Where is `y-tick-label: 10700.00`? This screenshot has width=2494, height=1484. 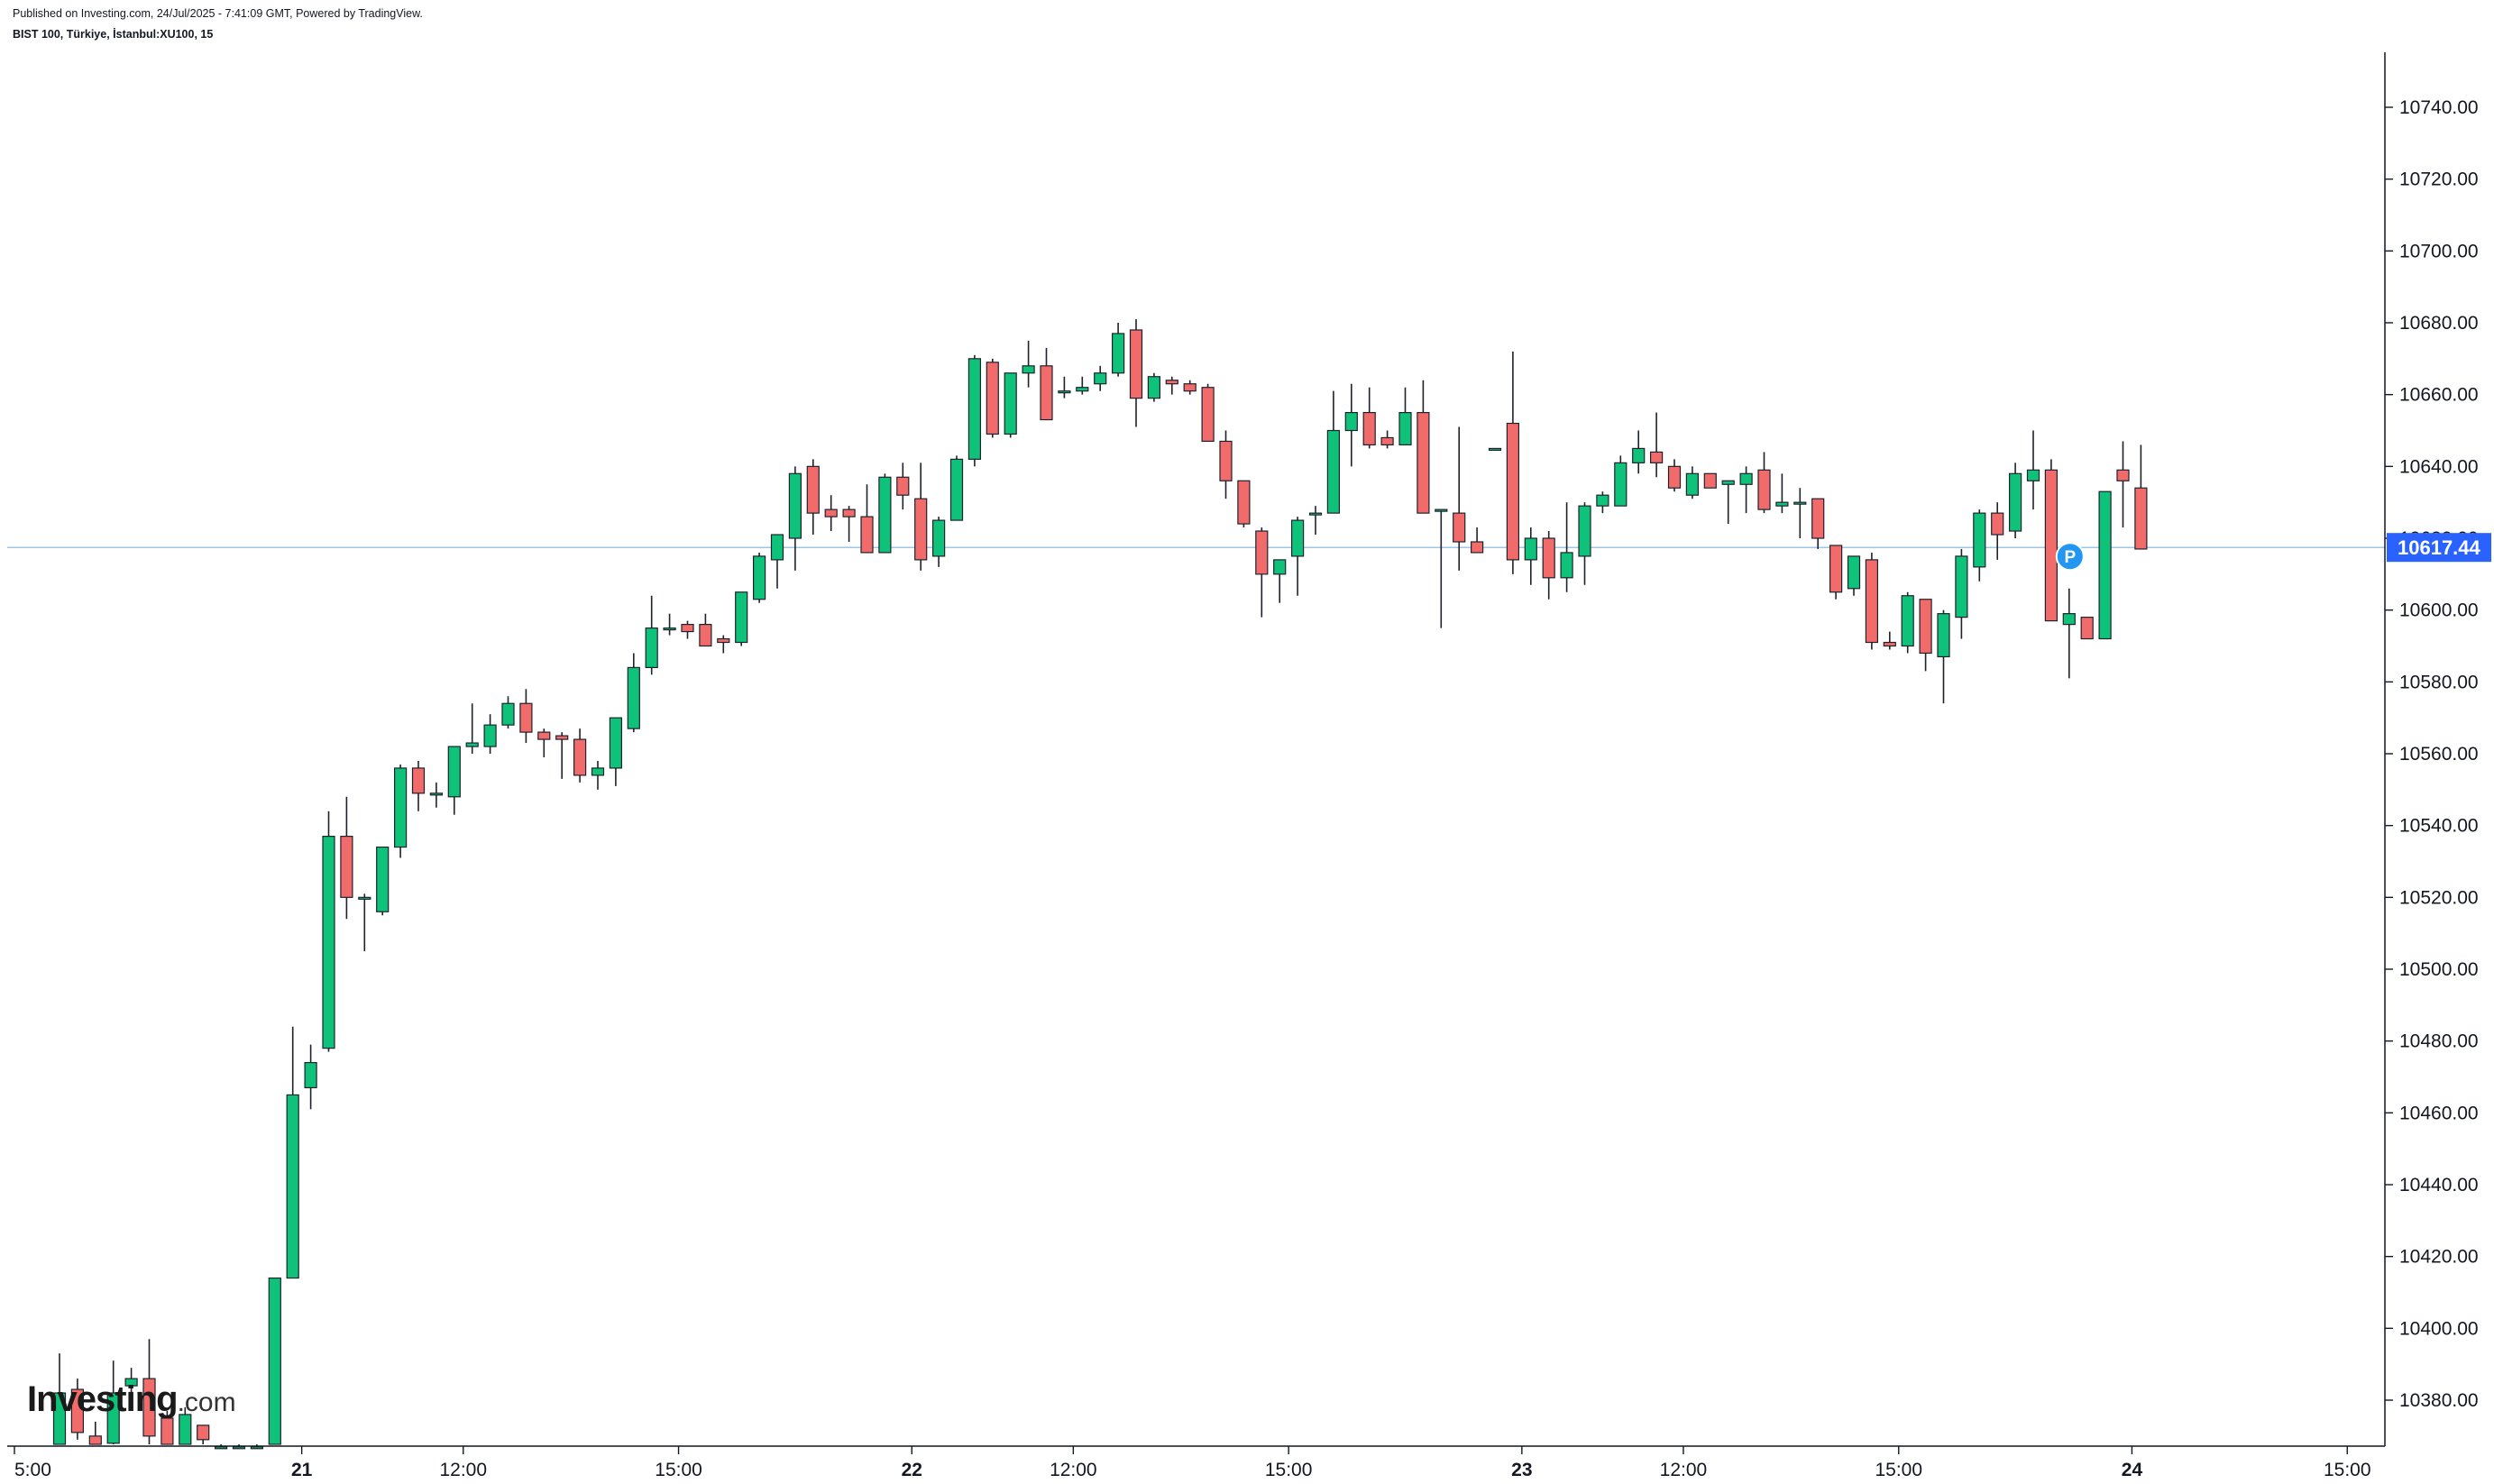
y-tick-label: 10700.00 is located at coordinates (2439, 251).